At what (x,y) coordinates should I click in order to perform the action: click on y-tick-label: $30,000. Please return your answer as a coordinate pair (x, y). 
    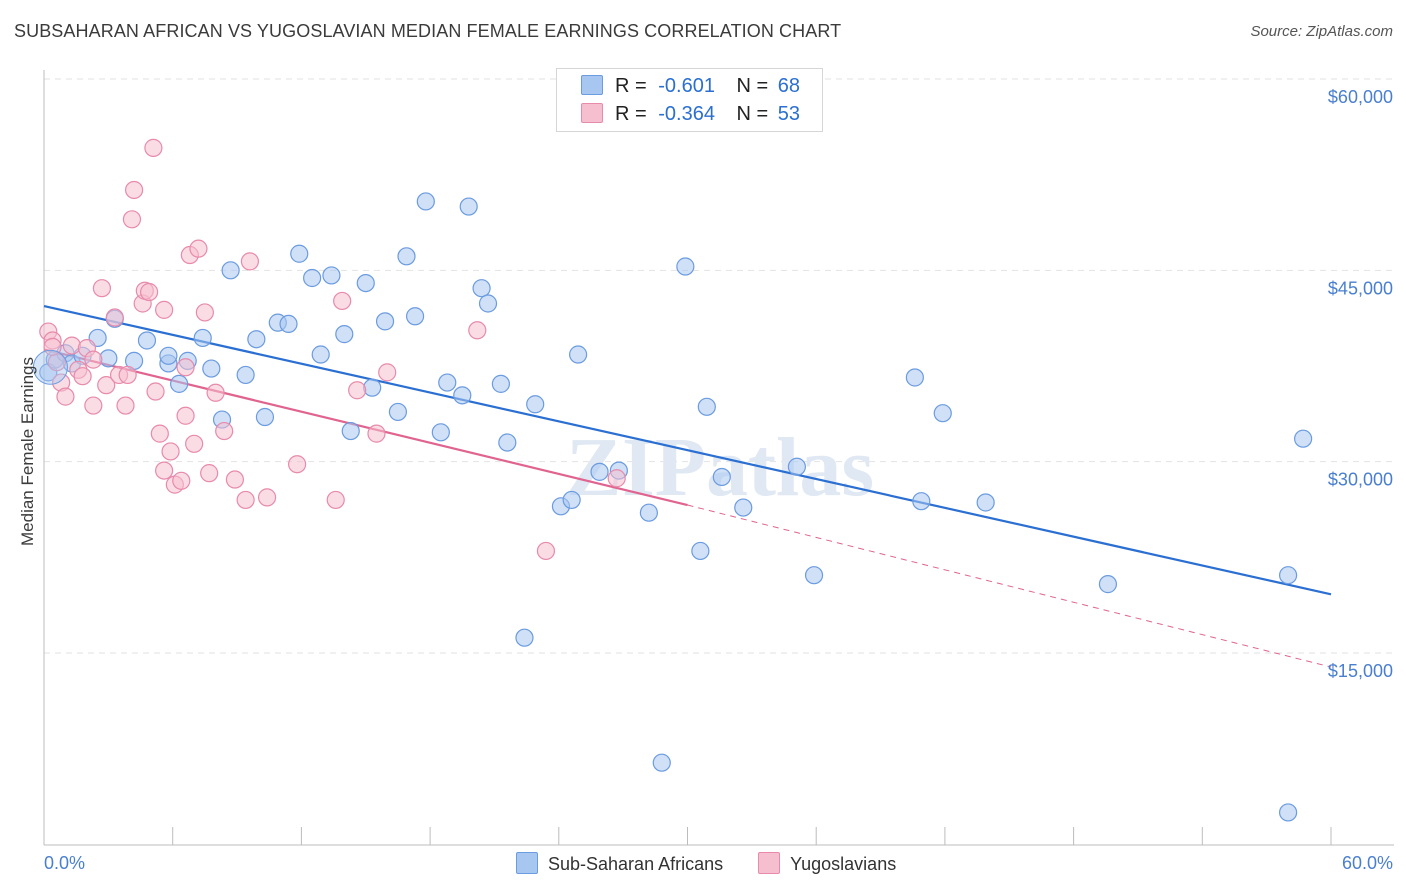
    Looking at the image, I should click on (1360, 480).